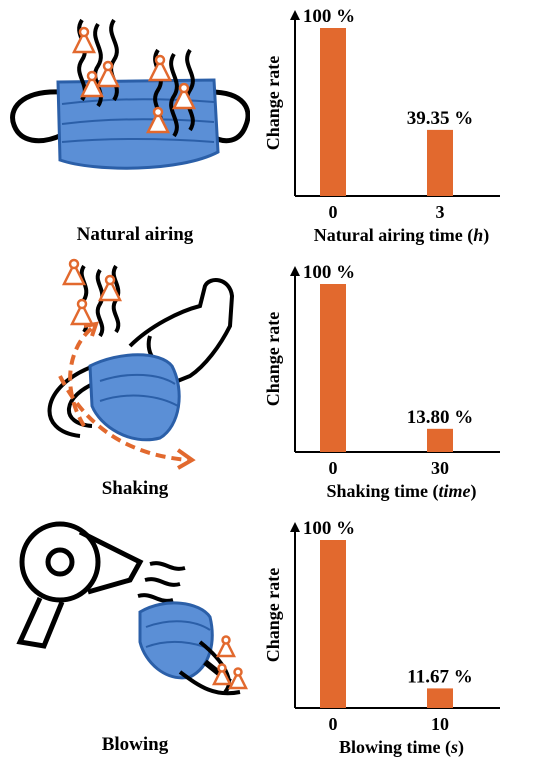 Image resolution: width=550 pixels, height=768 pixels. What do you see at coordinates (440, 417) in the screenshot?
I see `data-label: 13.80 %` at bounding box center [440, 417].